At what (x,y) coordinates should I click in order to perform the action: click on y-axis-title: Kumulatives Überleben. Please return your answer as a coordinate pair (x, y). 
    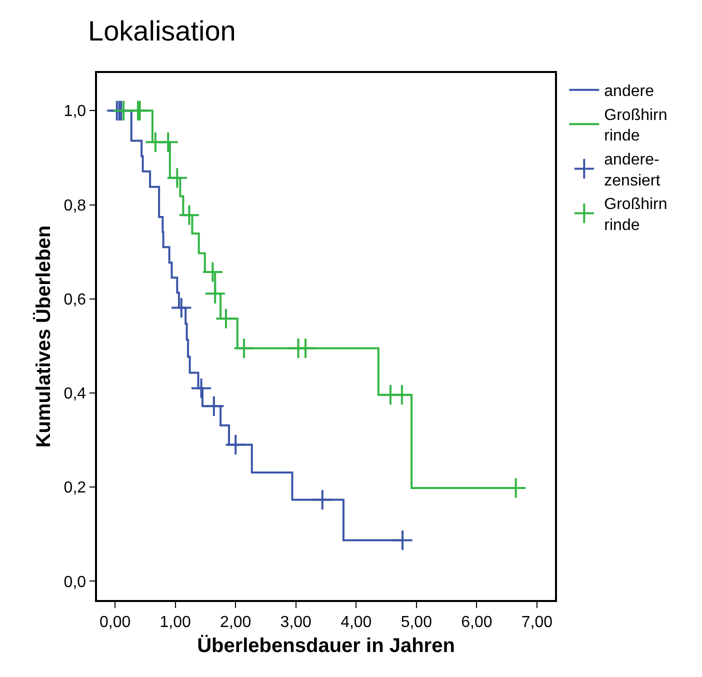
    Looking at the image, I should click on (43, 336).